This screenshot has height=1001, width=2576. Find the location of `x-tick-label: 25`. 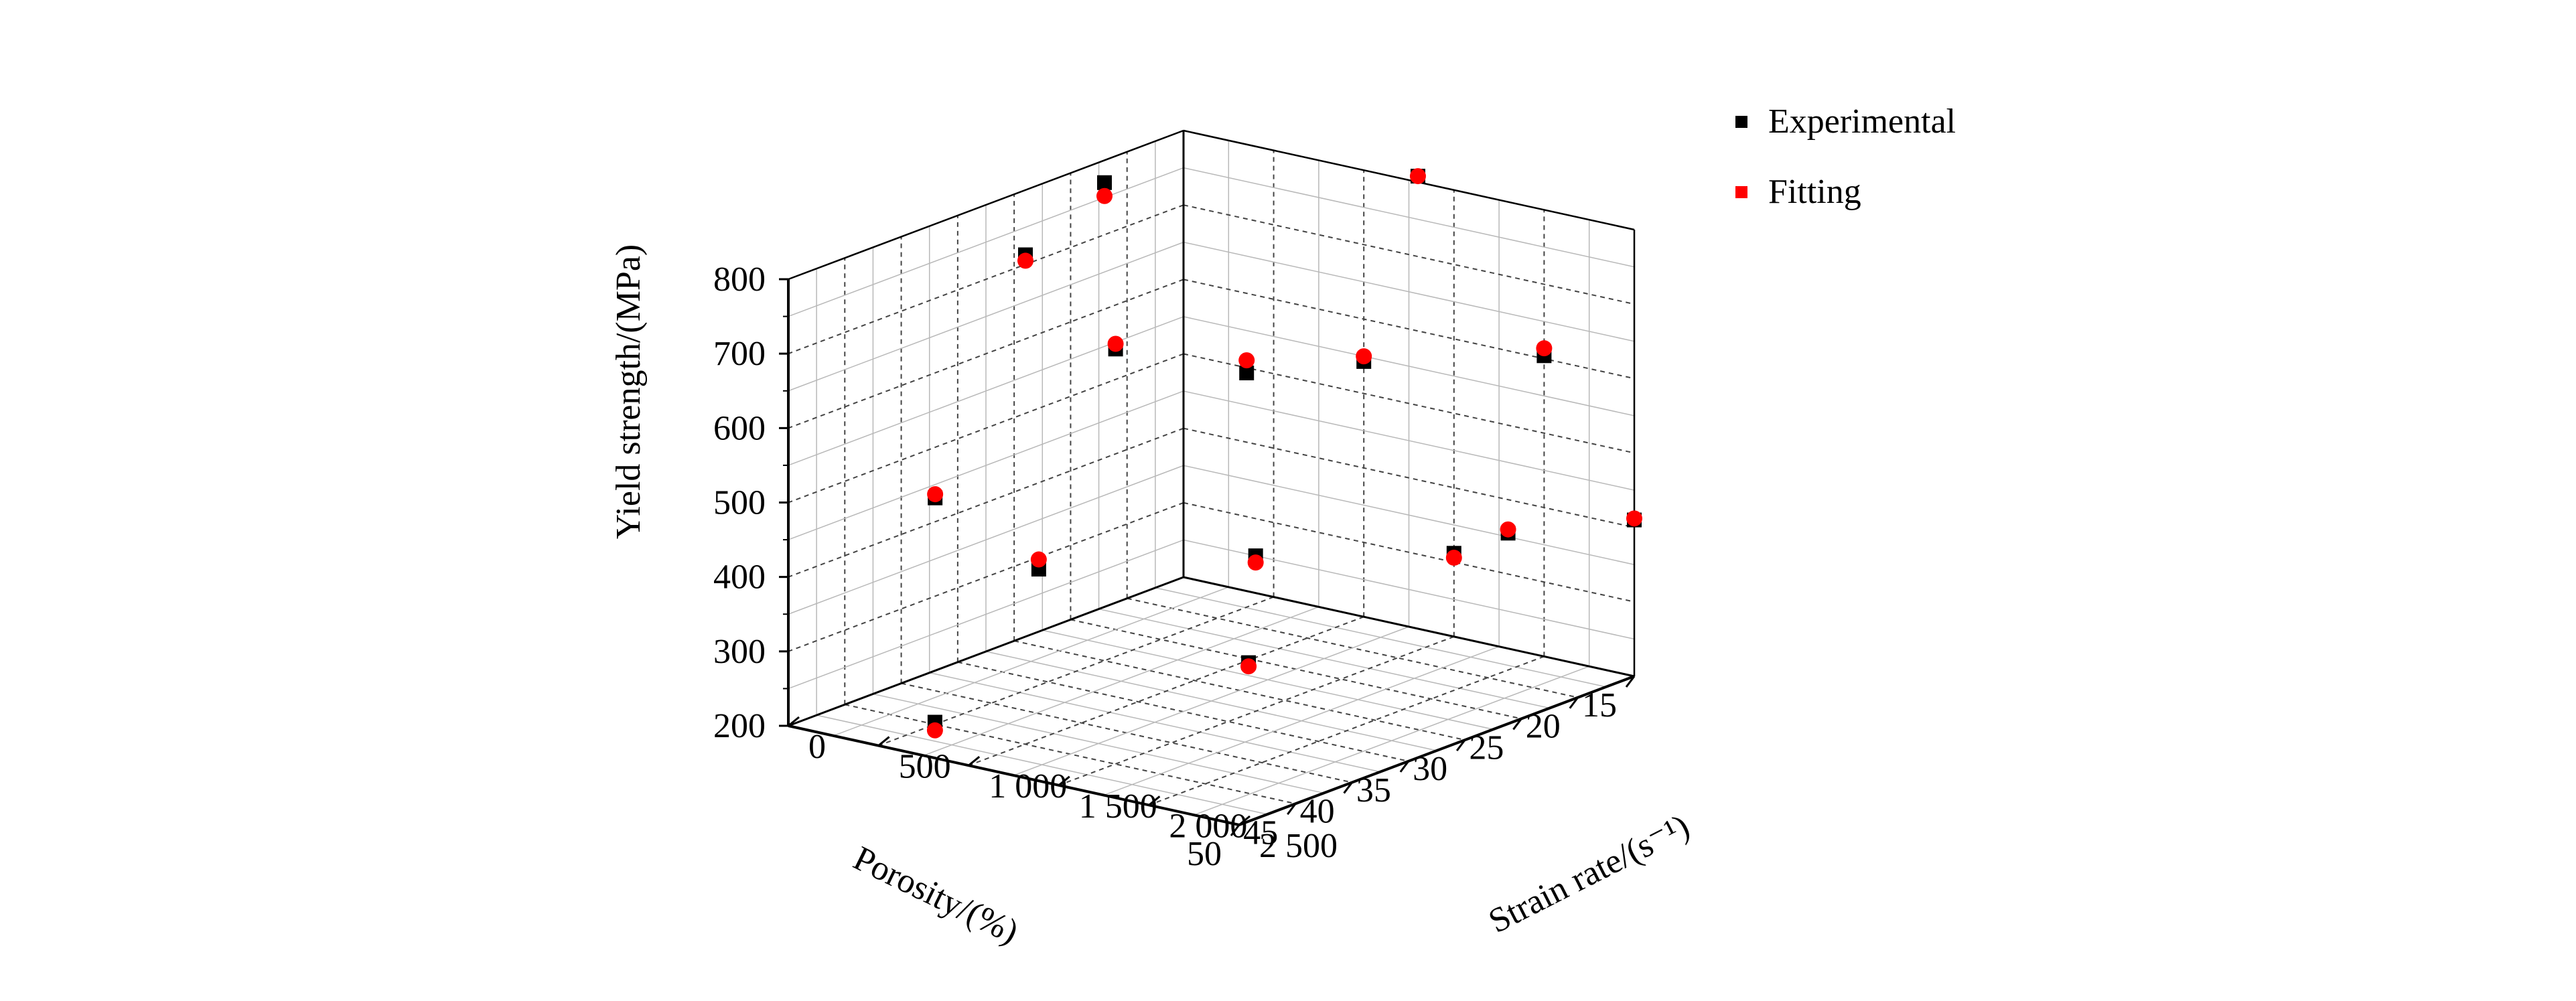

x-tick-label: 25 is located at coordinates (1486, 747).